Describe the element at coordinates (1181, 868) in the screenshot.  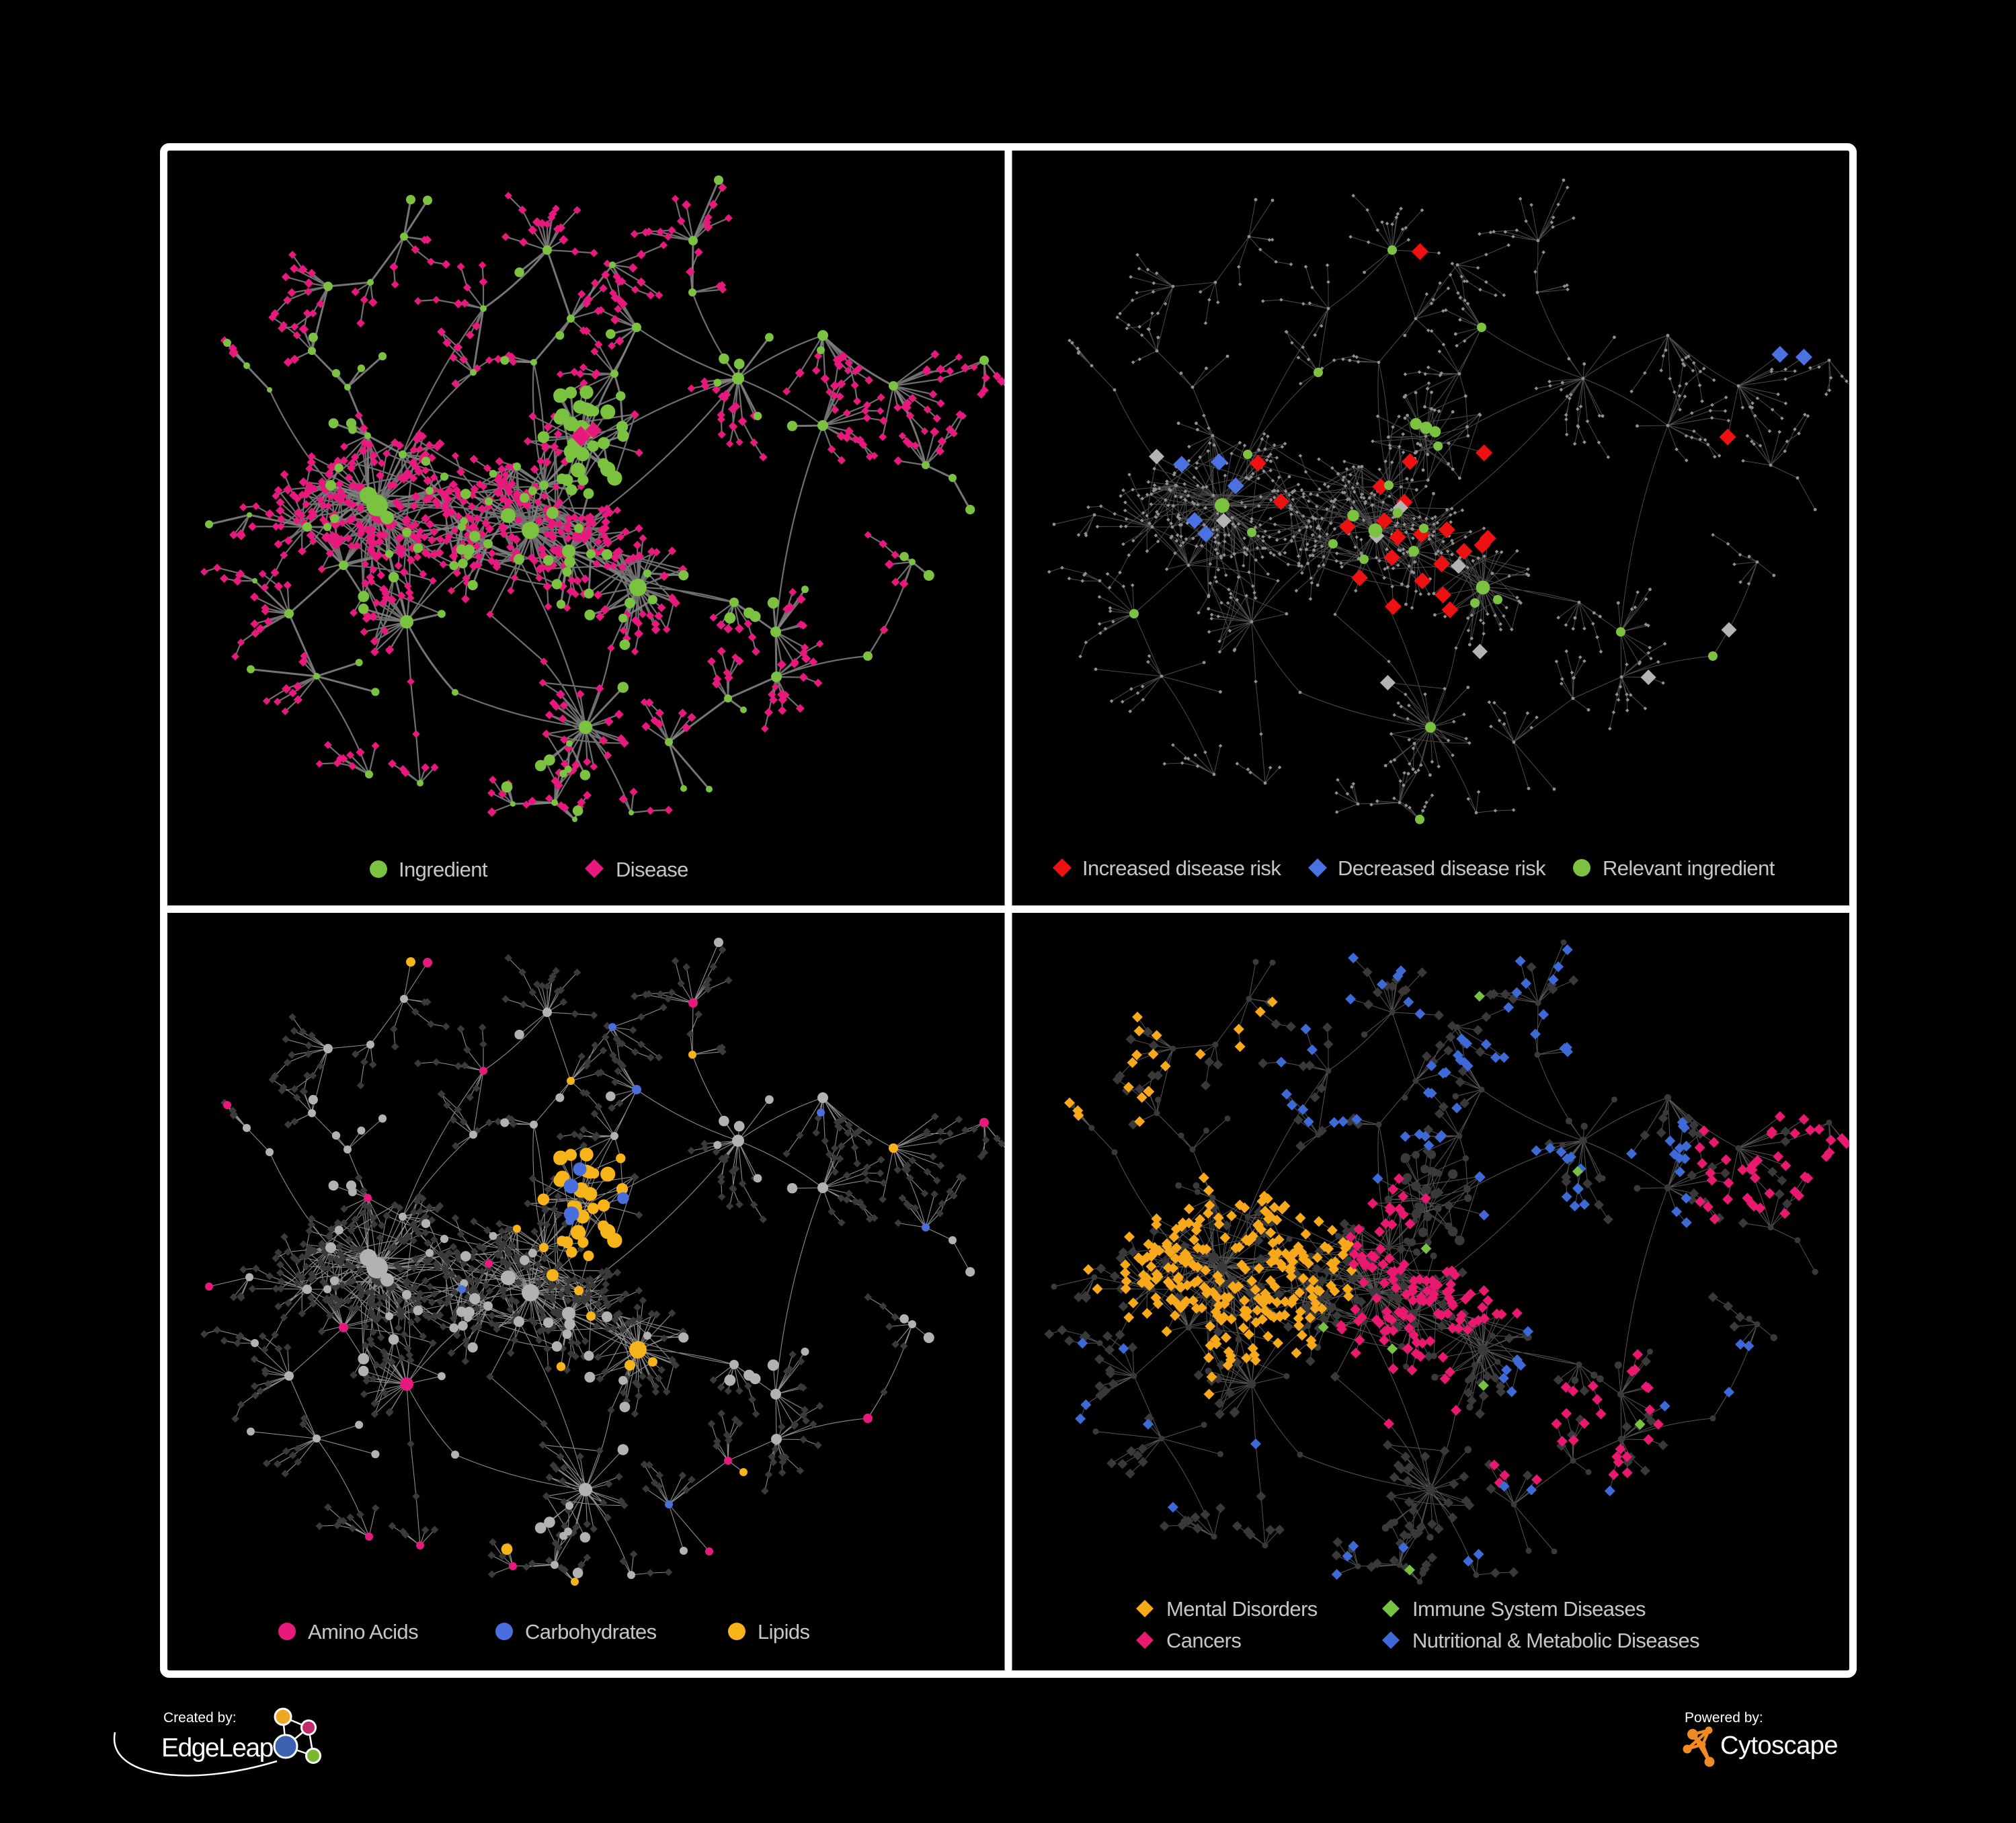
I see `svg-text: Increased disease risk` at that location.